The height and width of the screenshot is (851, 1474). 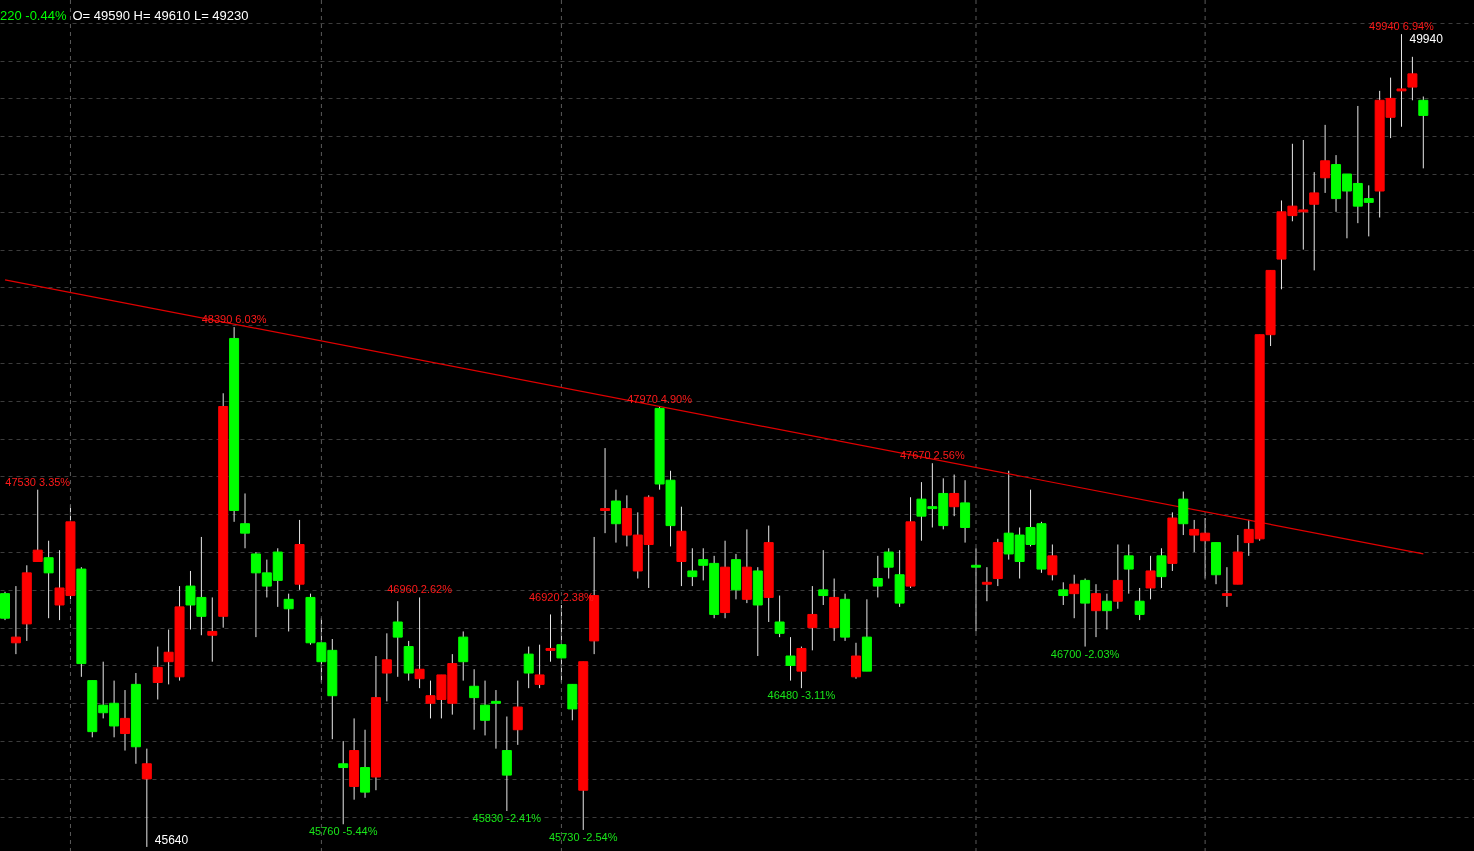 I want to click on annotation: 49940, so click(x=1426, y=39).